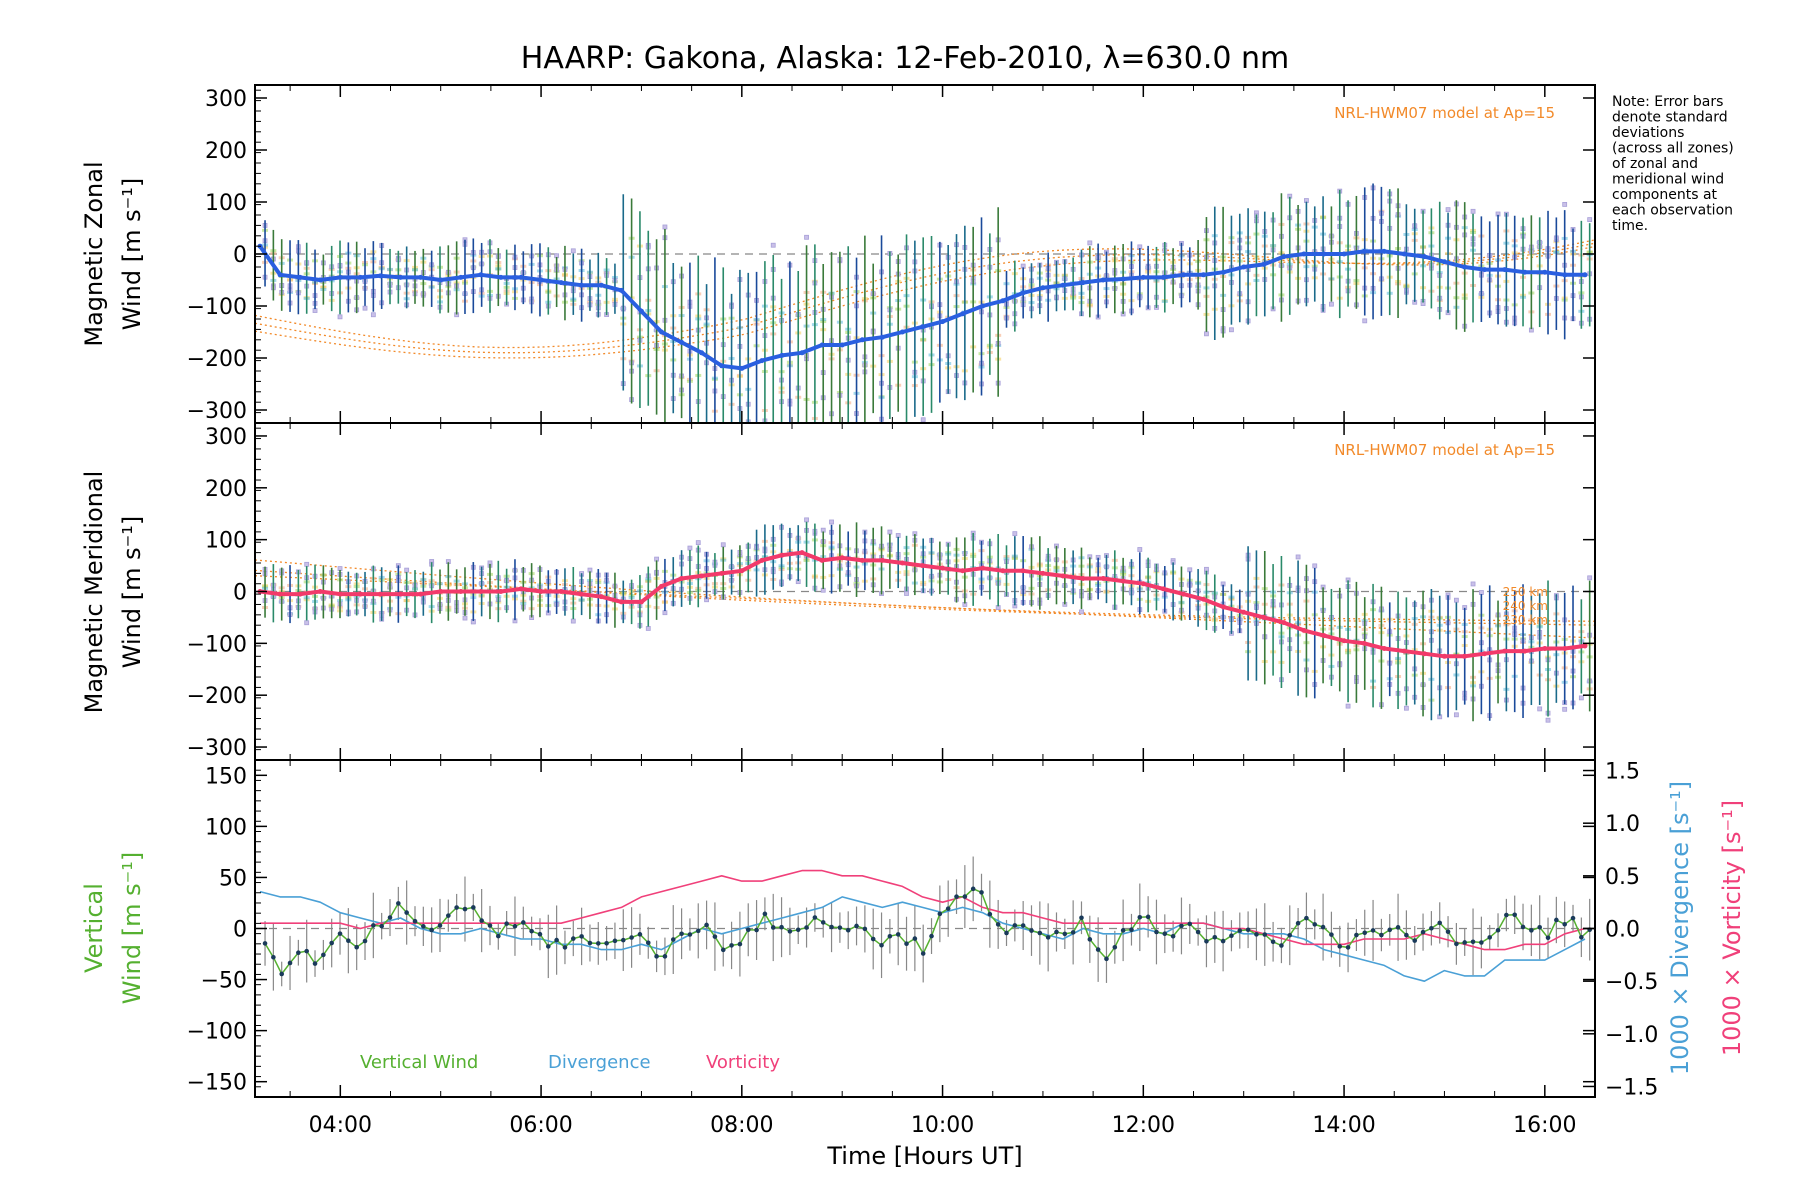 The image size is (1800, 1200). I want to click on meridional-data-layer, so click(924, 621).